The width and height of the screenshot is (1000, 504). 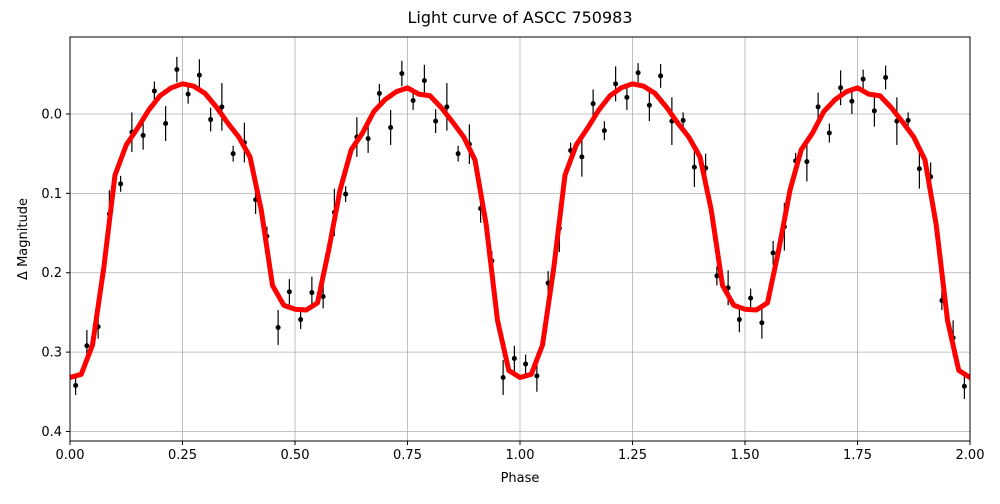 I want to click on y-tick-label: 0.2, so click(x=51, y=273).